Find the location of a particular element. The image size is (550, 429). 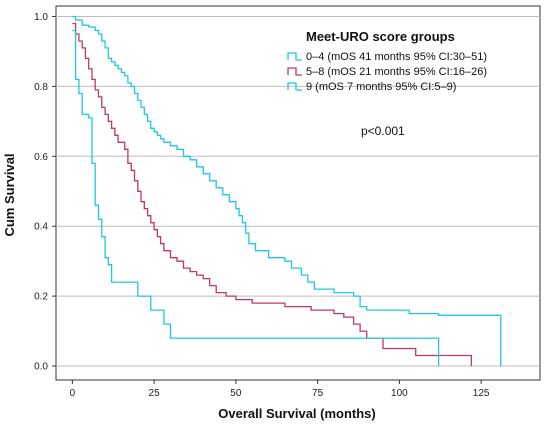

legend-label: 5–8 (mOS 21 months 95% CI:16–26) is located at coordinates (396, 72).